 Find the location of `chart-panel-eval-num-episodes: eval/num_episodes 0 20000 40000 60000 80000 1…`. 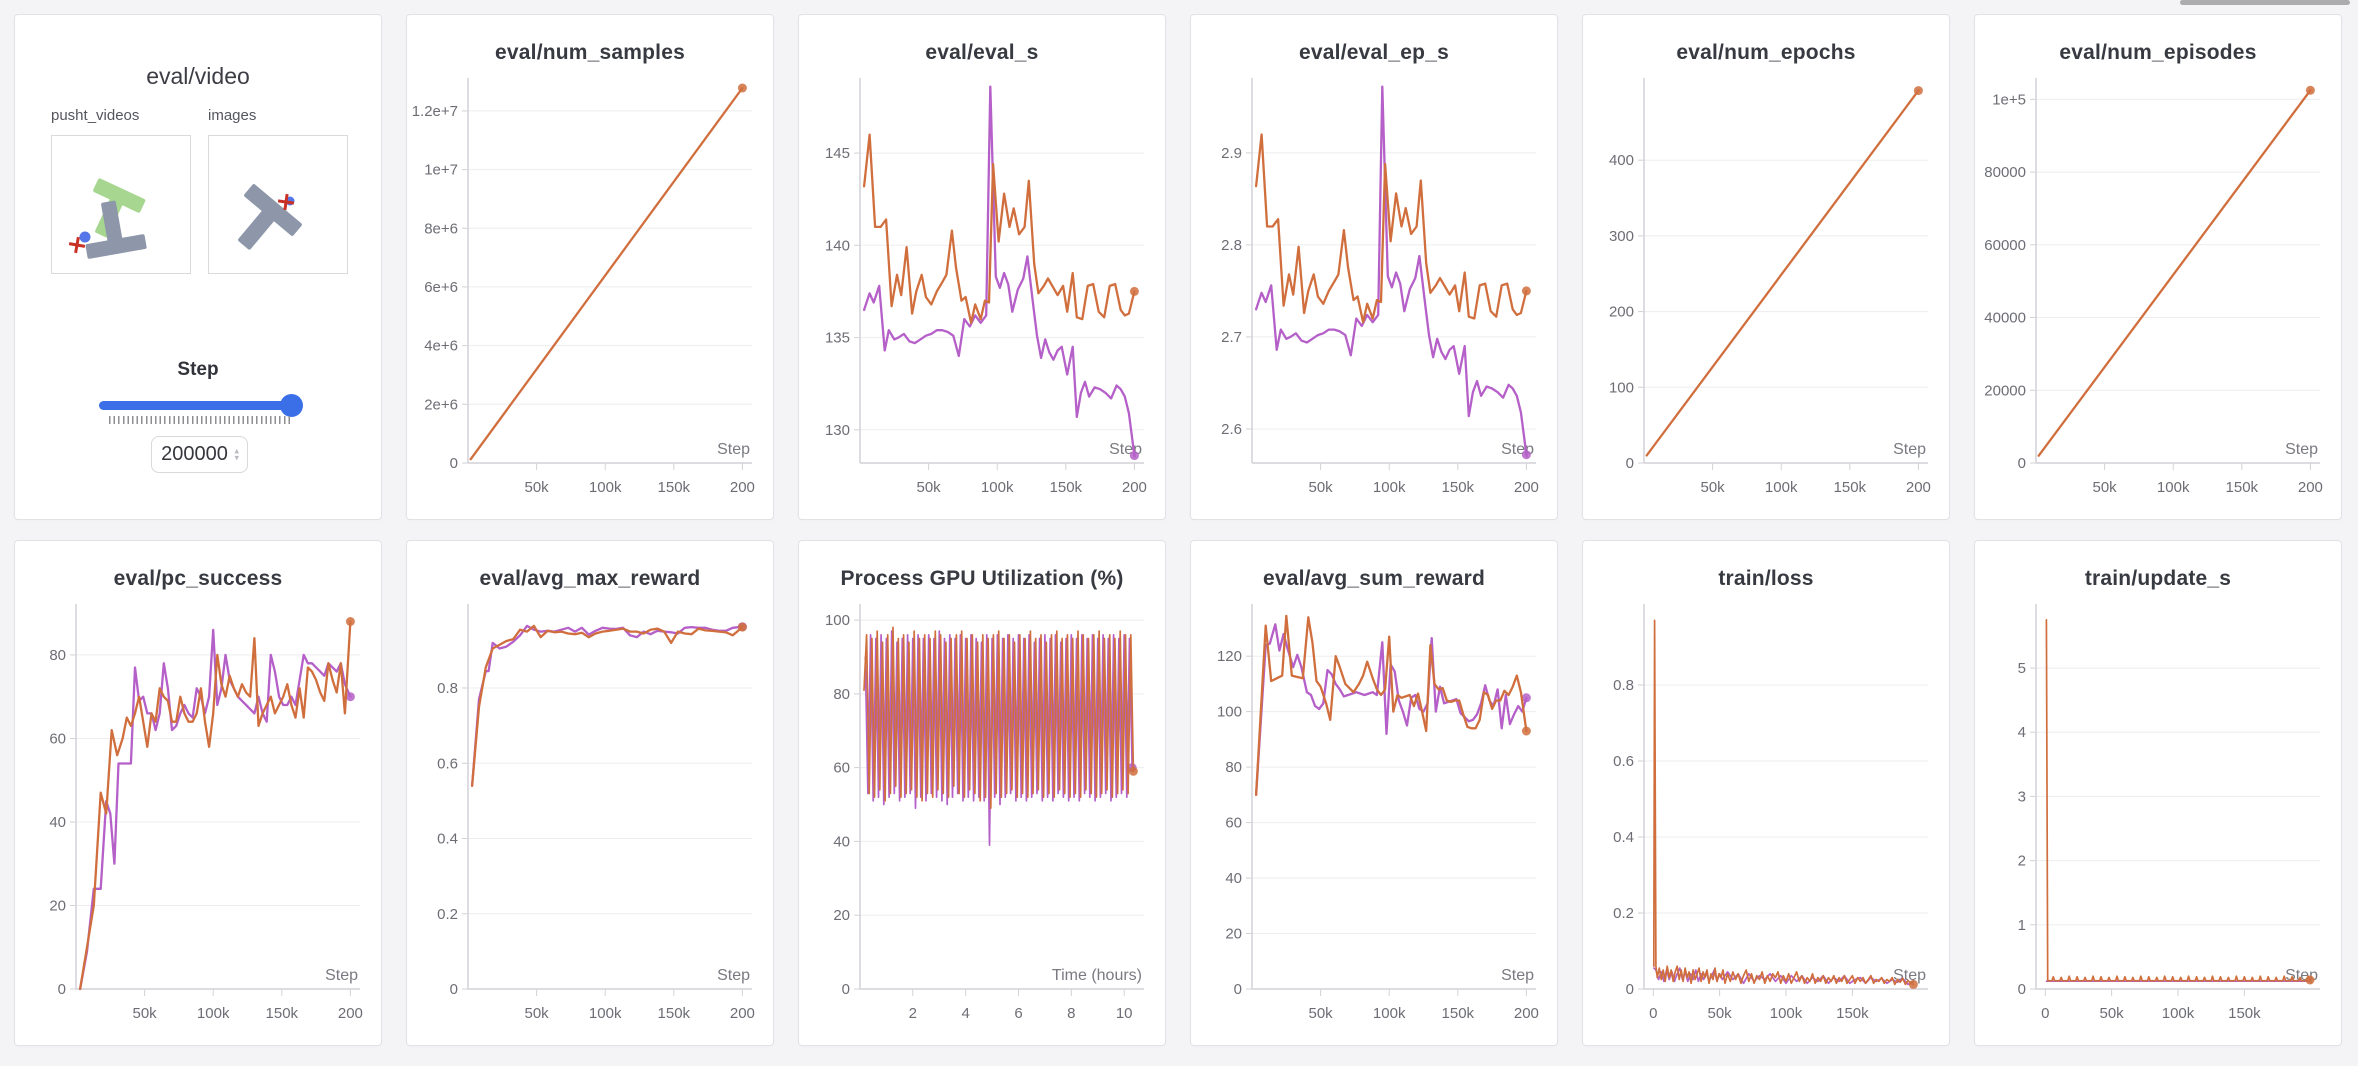

chart-panel-eval-num-episodes: eval/num_episodes 0 20000 40000 60000 80000 1… is located at coordinates (2158, 267).